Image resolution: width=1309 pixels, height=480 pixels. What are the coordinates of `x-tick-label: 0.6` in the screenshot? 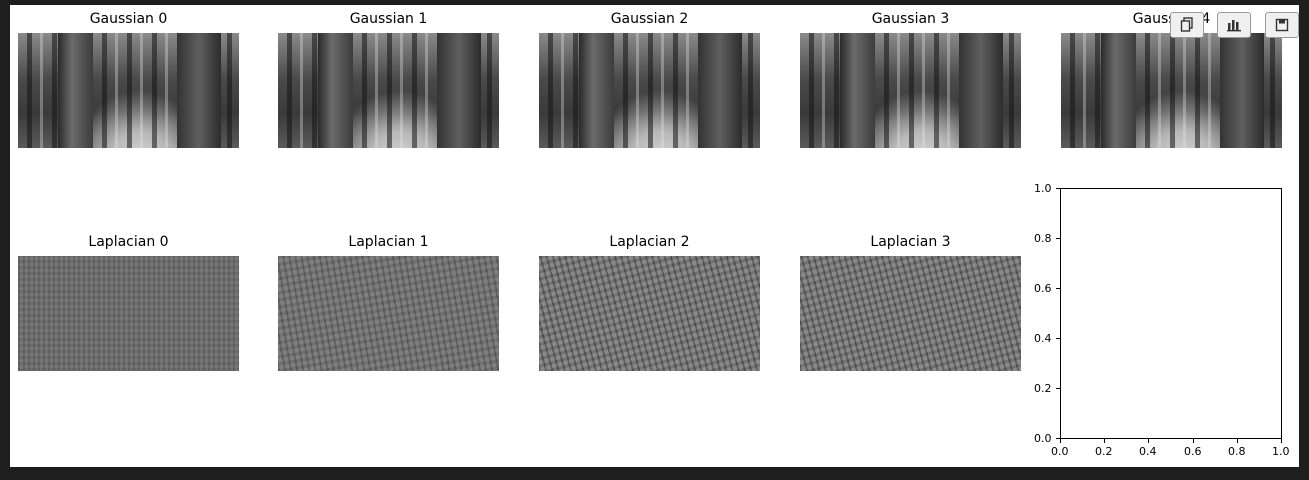 It's located at (1193, 451).